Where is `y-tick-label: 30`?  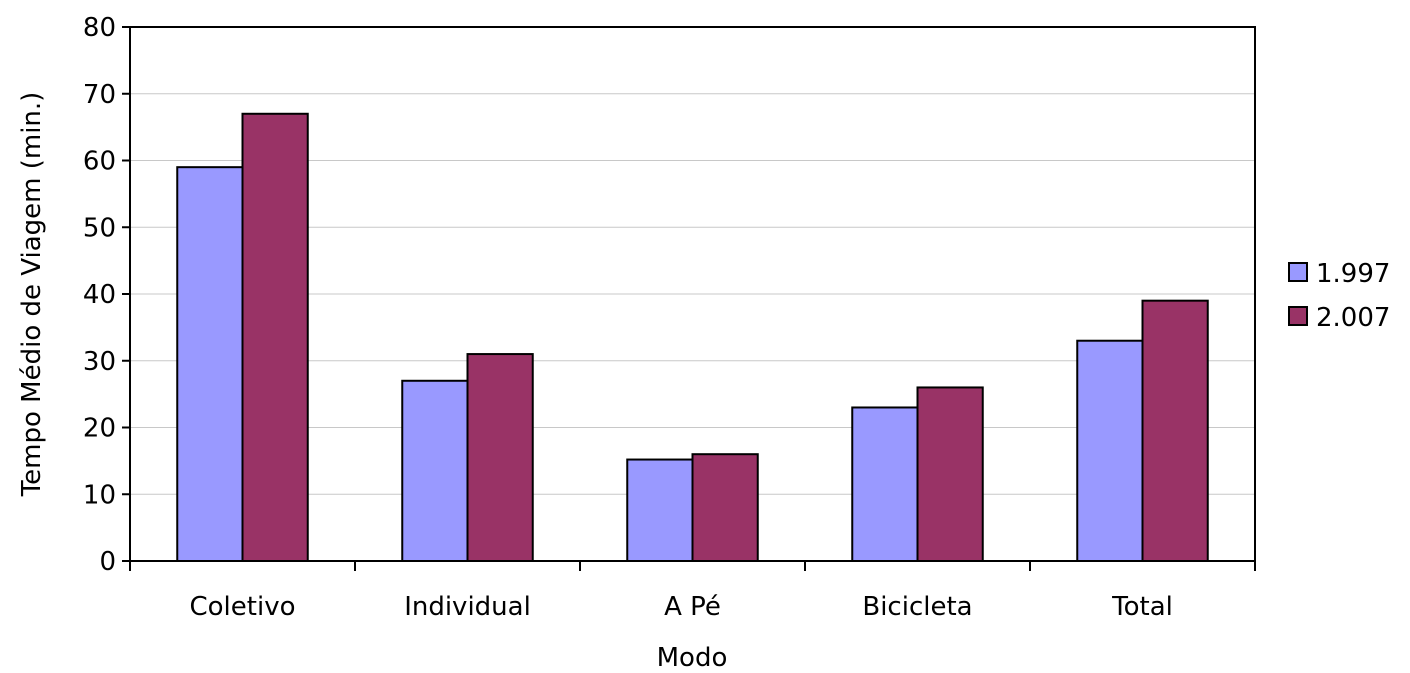 y-tick-label: 30 is located at coordinates (99, 362).